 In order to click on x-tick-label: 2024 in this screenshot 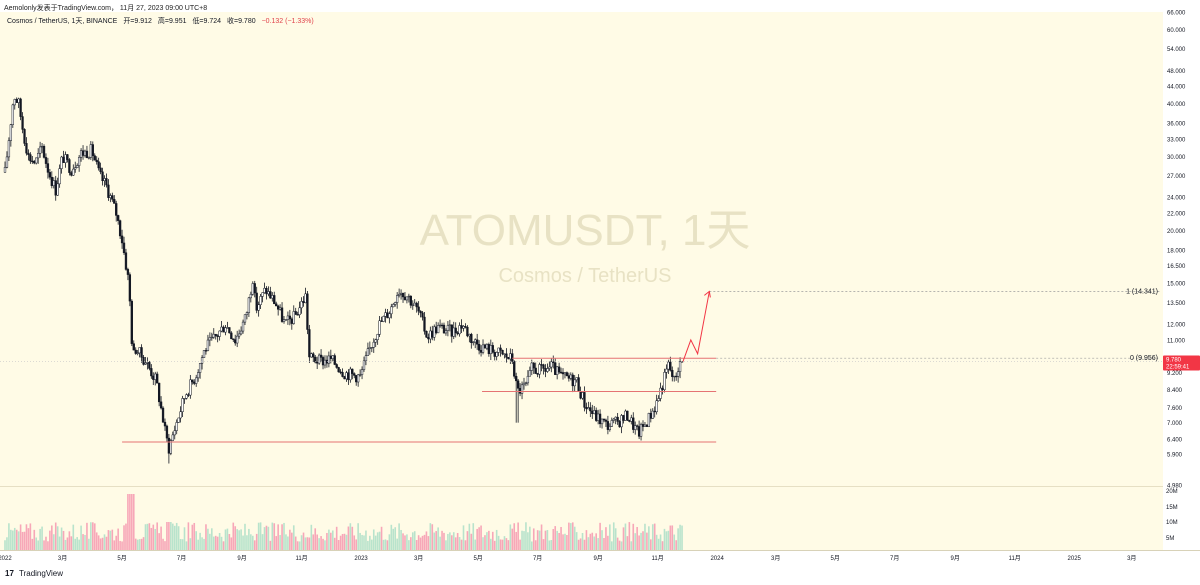, I will do `click(717, 559)`.